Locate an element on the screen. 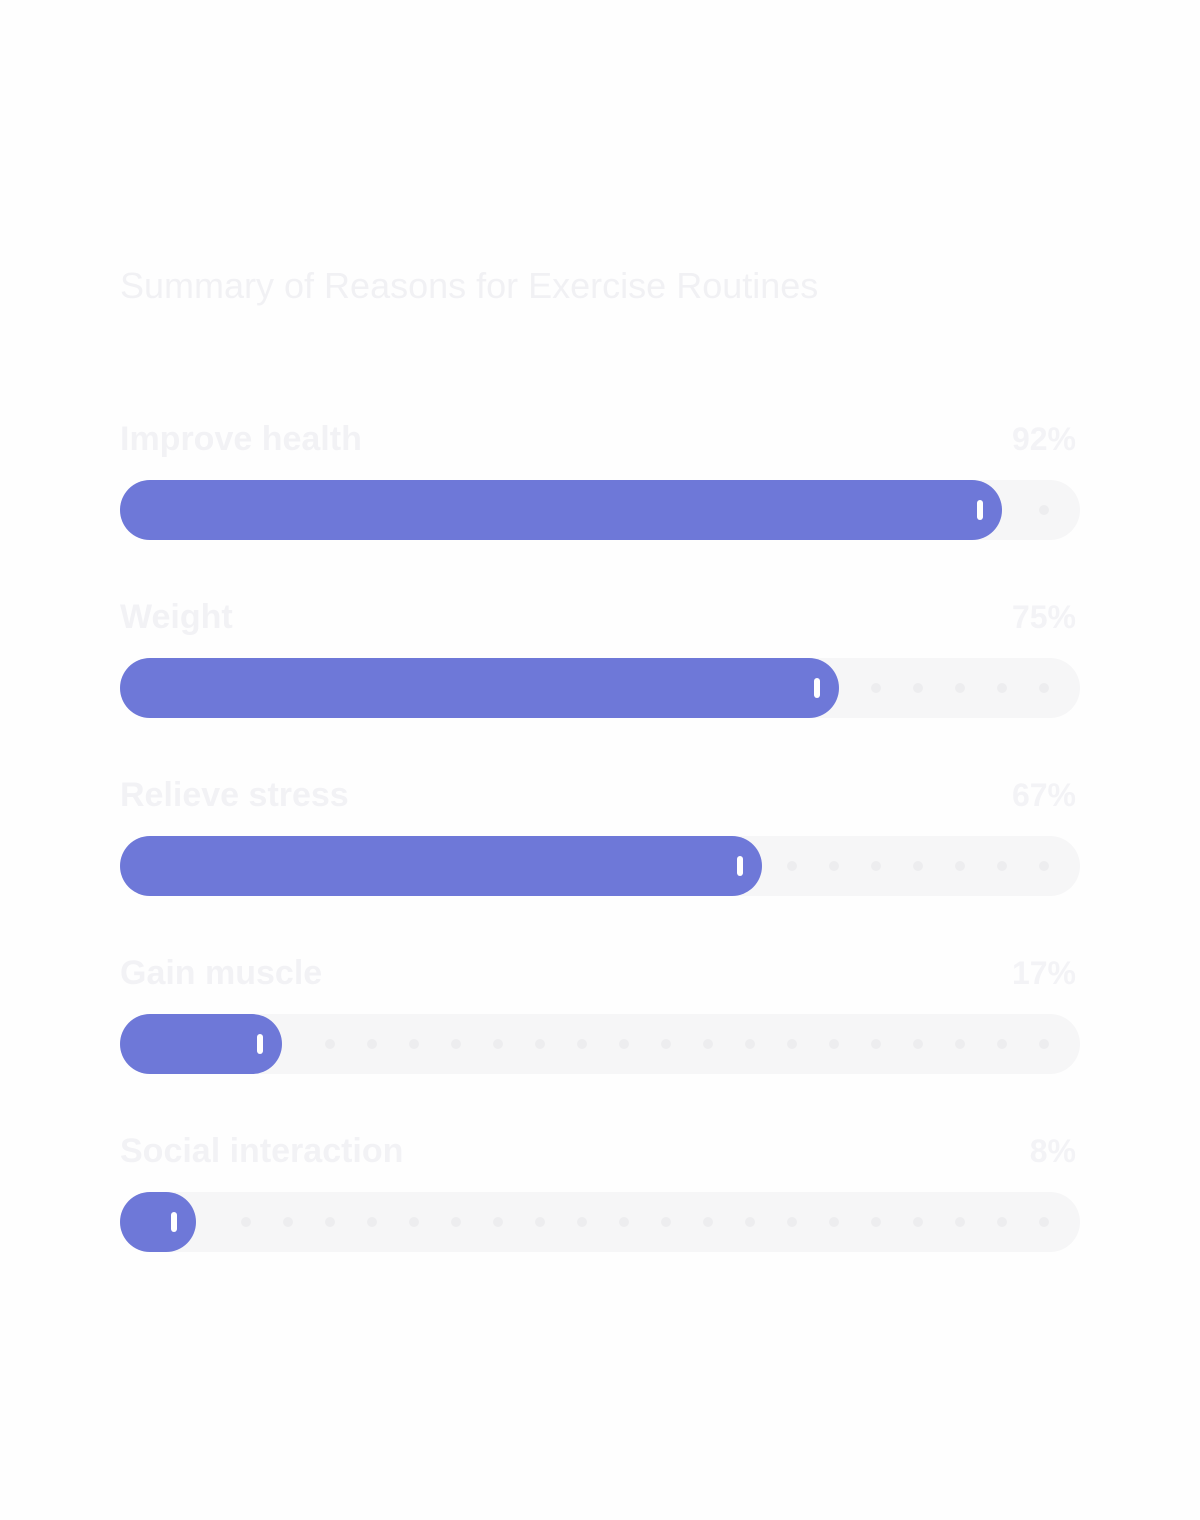 The width and height of the screenshot is (1200, 1520). chart-title: Summary of Reasons for Exercise Routines is located at coordinates (469, 285).